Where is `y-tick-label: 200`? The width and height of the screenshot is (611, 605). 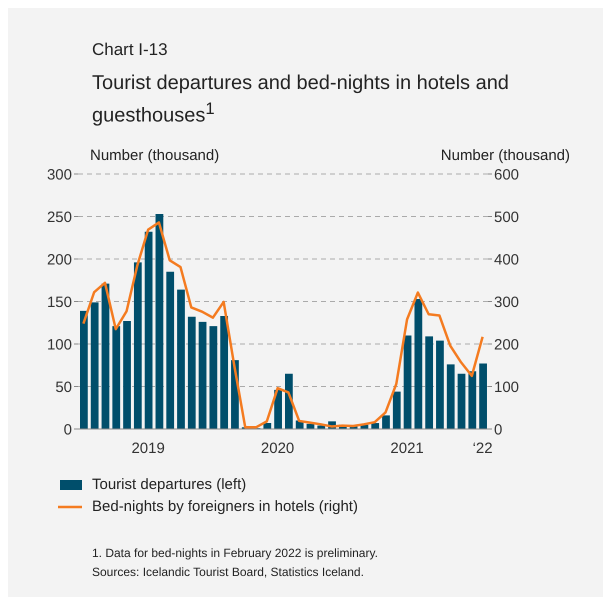 y-tick-label: 200 is located at coordinates (59, 259).